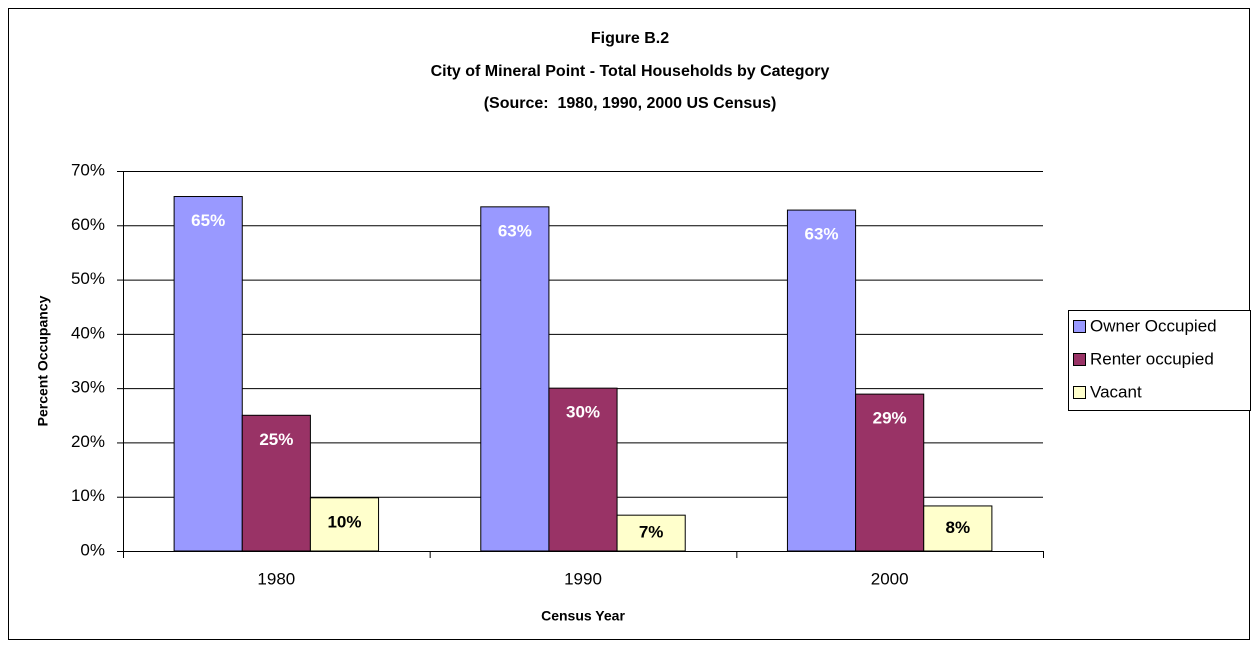 This screenshot has height=648, width=1259. I want to click on x-tick-label: 1990, so click(583, 578).